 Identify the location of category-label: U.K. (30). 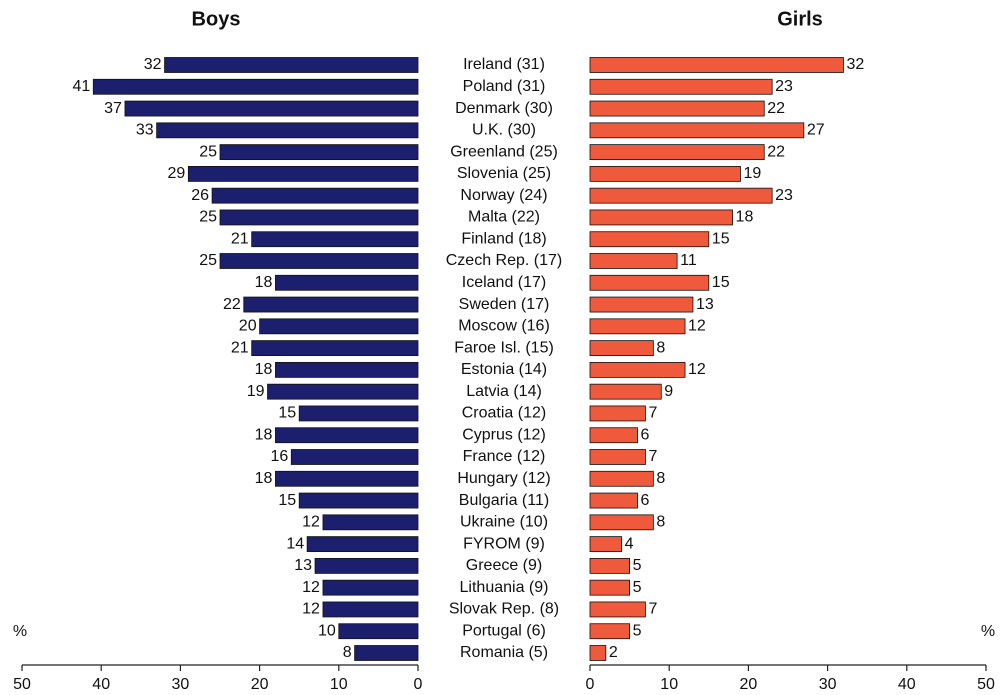
(504, 130).